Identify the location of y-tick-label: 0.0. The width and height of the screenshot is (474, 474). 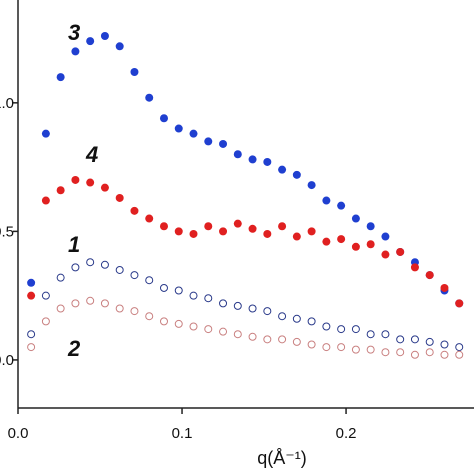
(7, 360).